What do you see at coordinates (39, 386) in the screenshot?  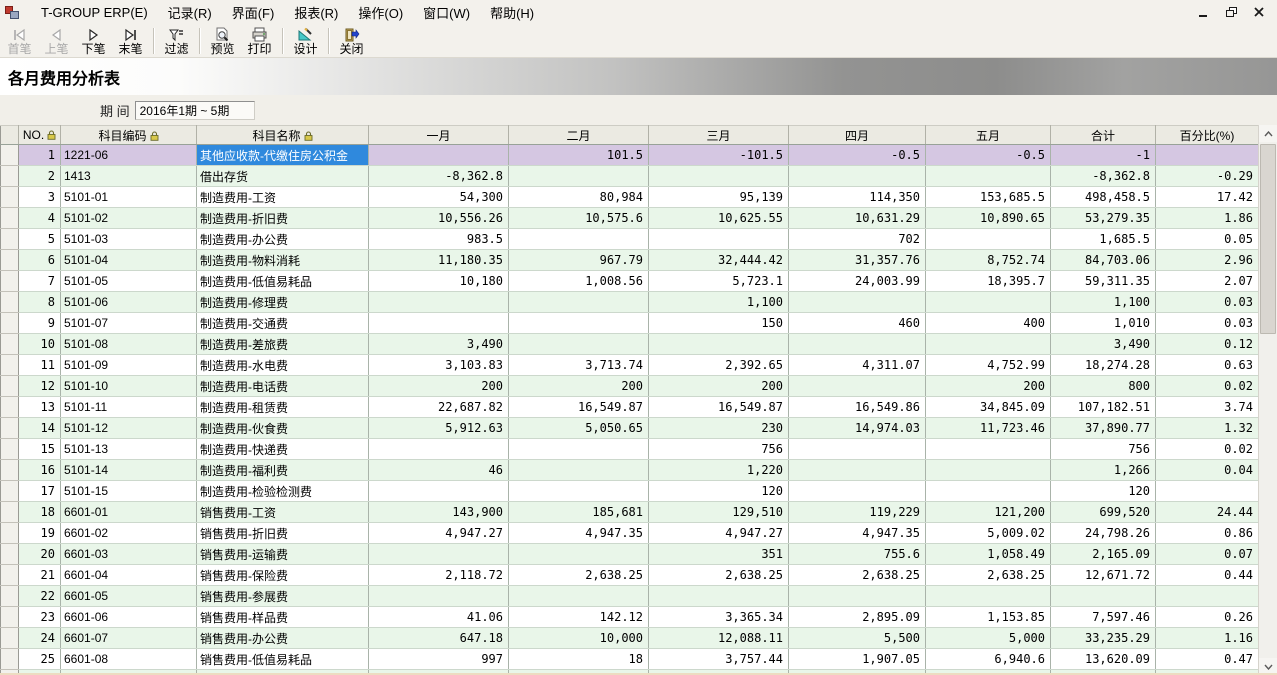 I see `cell-no: 12` at bounding box center [39, 386].